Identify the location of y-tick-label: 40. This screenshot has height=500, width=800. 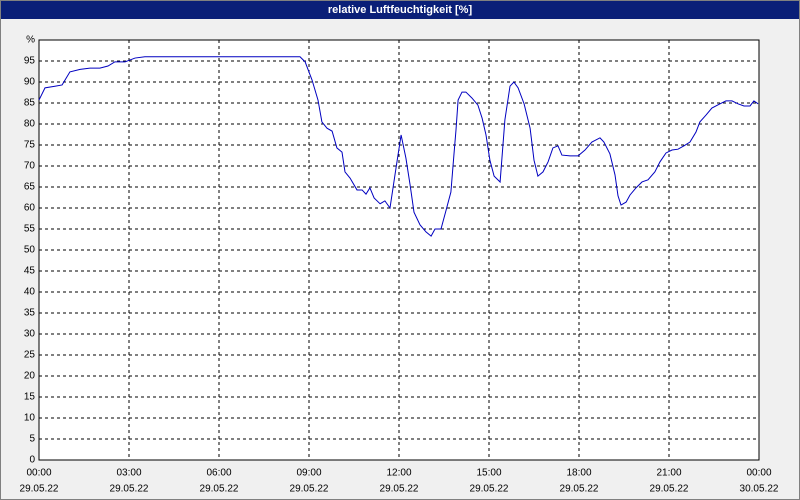
(30, 292).